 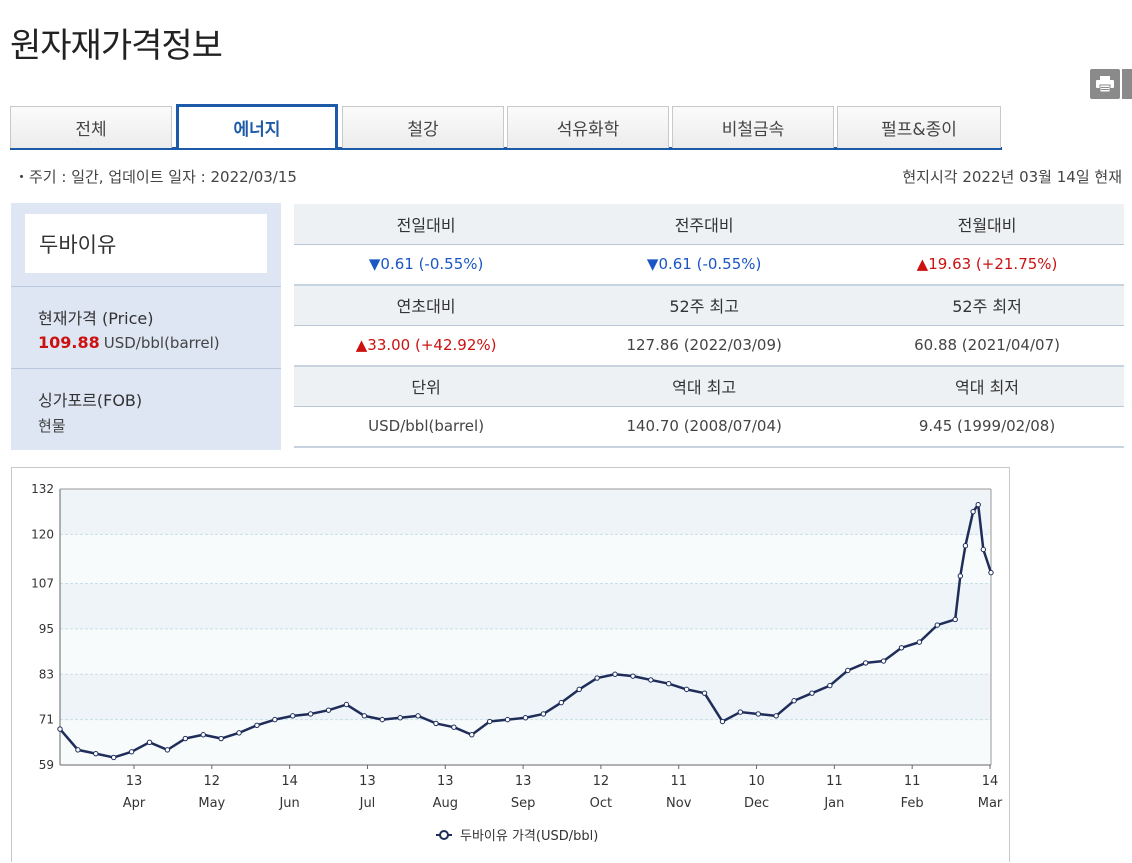 I want to click on stat-header: 전일대비, so click(x=426, y=224).